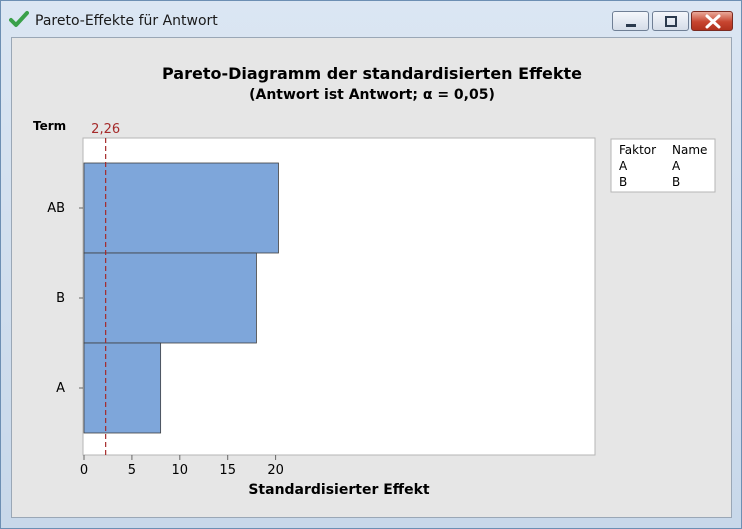 This screenshot has width=742, height=529. Describe the element at coordinates (630, 21) in the screenshot. I see `minimize-button` at that location.